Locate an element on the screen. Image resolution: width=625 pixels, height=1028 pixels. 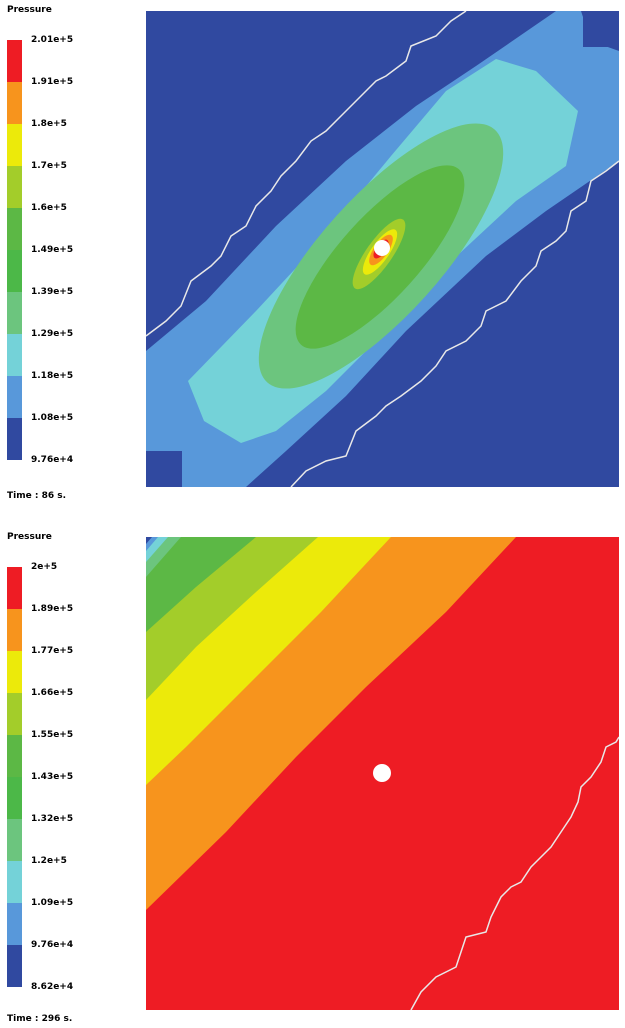
legend-label: 2.01e+5 is located at coordinates (52, 40).